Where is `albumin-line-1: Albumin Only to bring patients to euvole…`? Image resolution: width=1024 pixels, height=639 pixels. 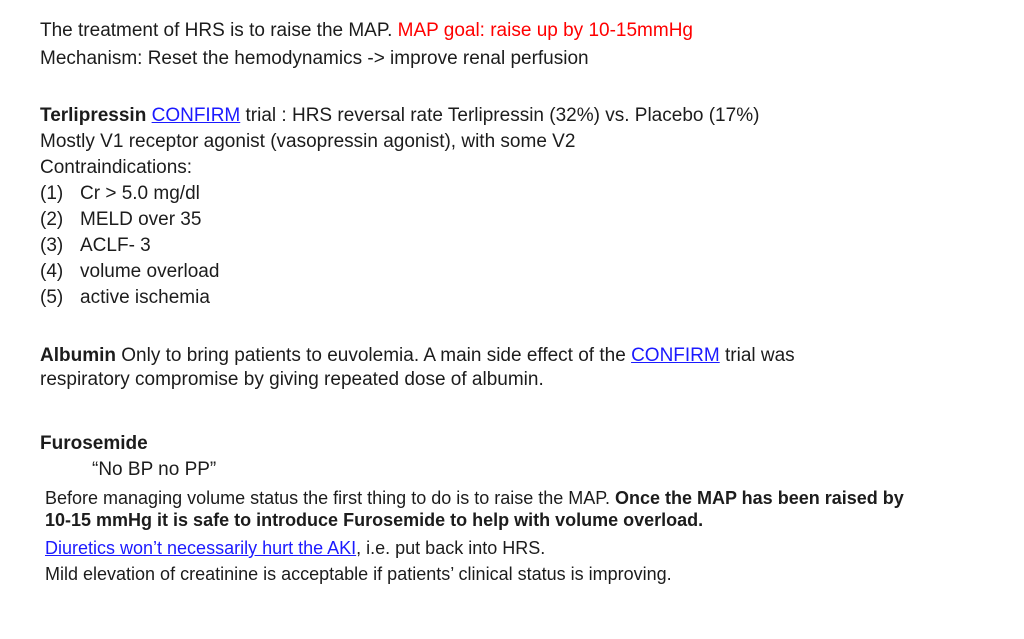 albumin-line-1: Albumin Only to bring patients to euvole… is located at coordinates (500, 356).